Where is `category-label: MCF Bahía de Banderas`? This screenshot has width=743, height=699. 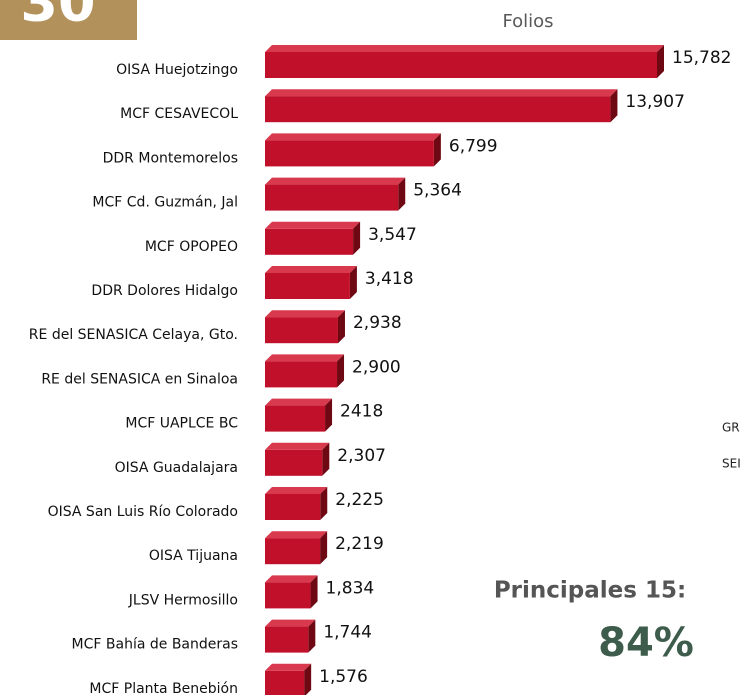
category-label: MCF Bahía de Banderas is located at coordinates (155, 645).